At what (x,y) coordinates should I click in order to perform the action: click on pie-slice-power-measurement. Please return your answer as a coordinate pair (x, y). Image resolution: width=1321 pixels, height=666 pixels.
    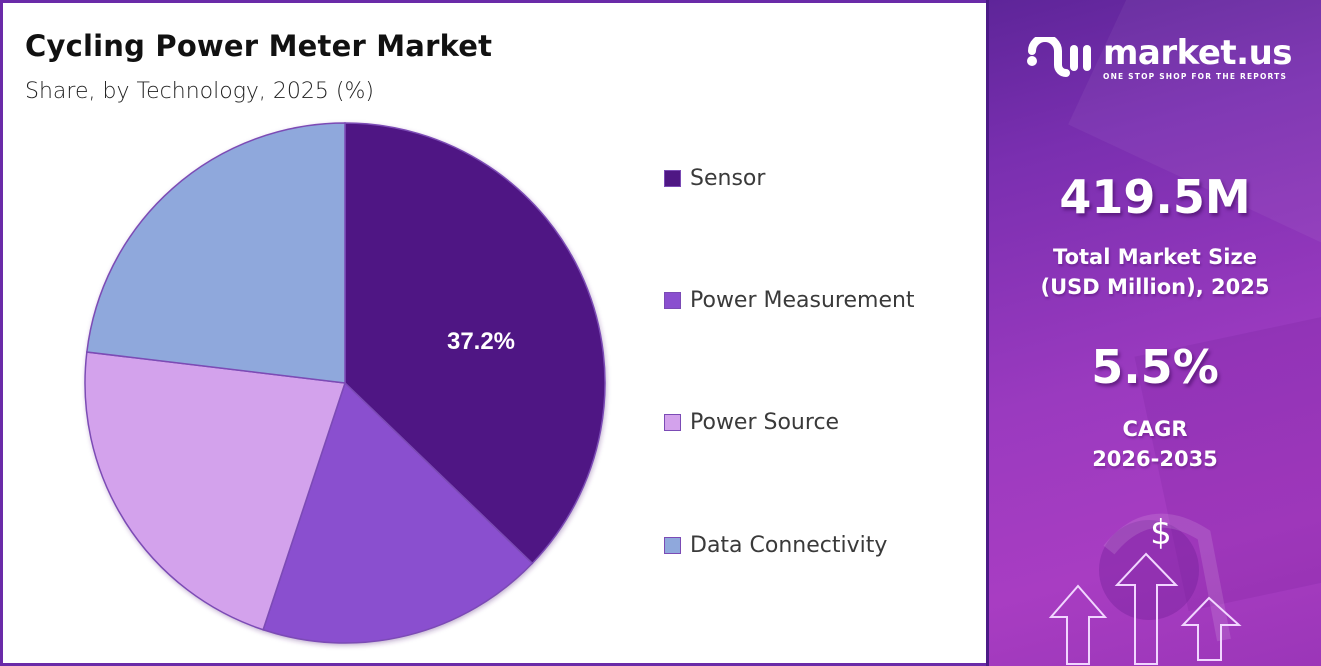
    Looking at the image, I should click on (398, 512).